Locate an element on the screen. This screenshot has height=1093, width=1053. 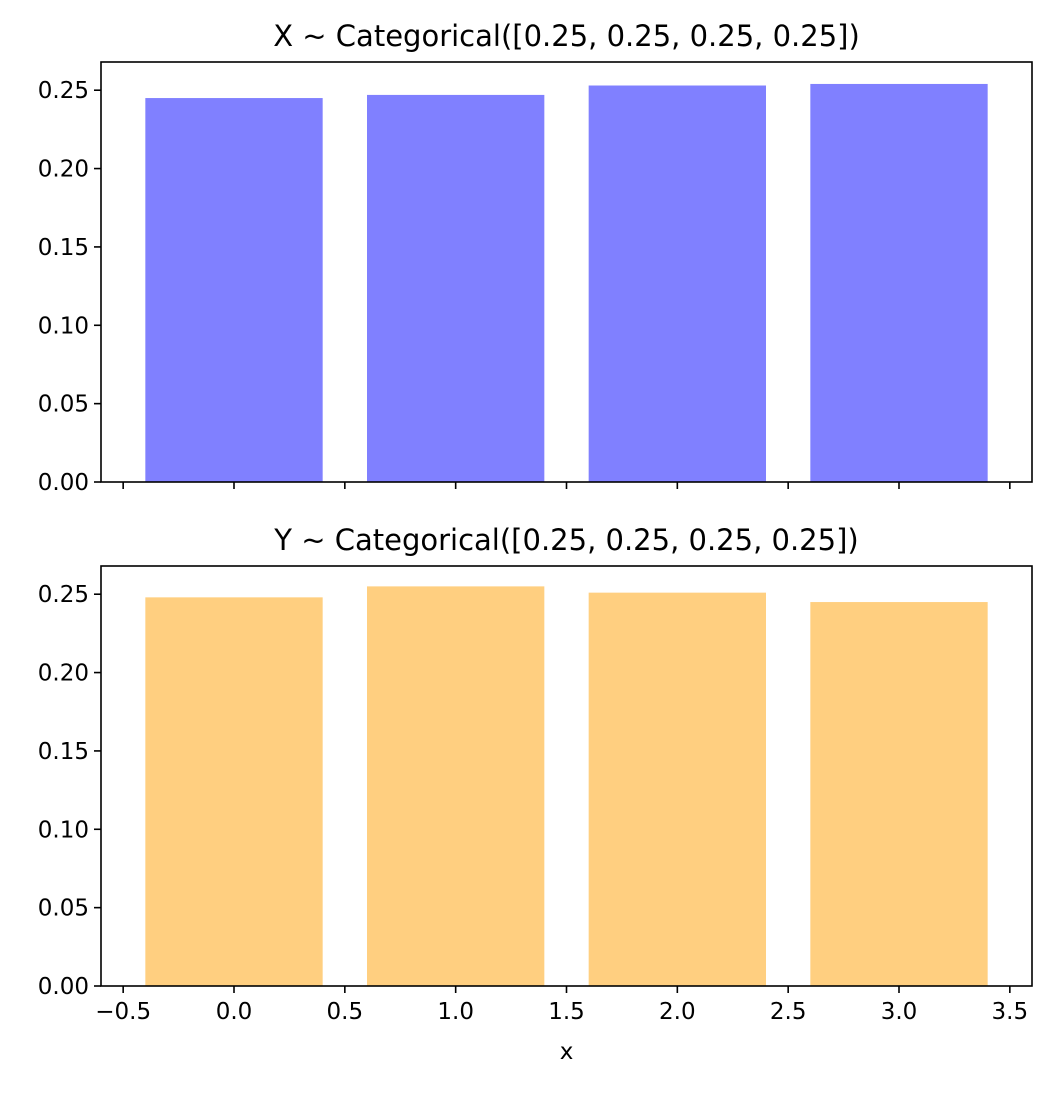
x-tick-label: 2.0 is located at coordinates (677, 1012).